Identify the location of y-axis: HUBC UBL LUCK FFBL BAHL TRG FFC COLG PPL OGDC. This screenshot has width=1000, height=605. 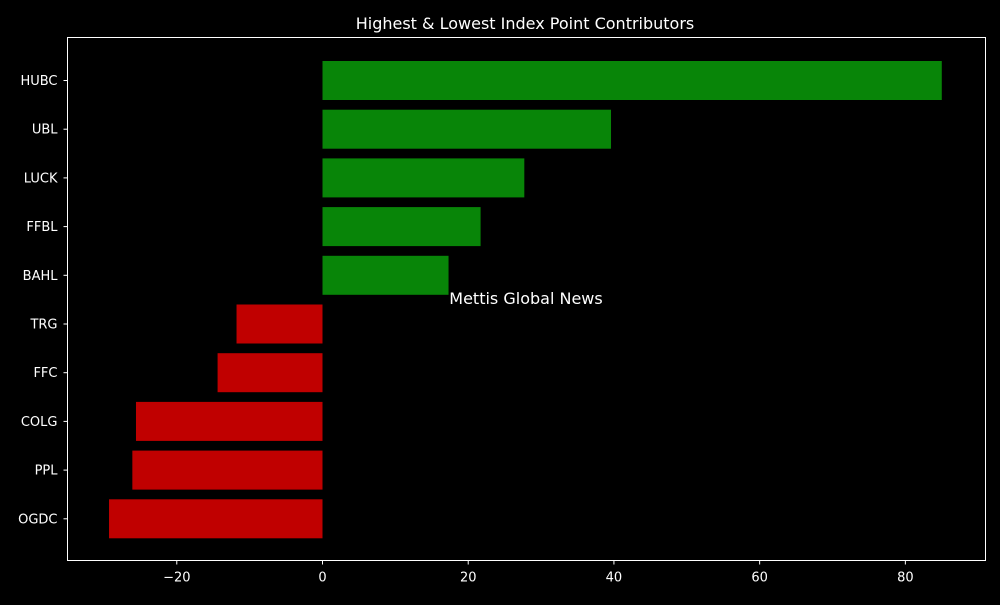
(43, 300).